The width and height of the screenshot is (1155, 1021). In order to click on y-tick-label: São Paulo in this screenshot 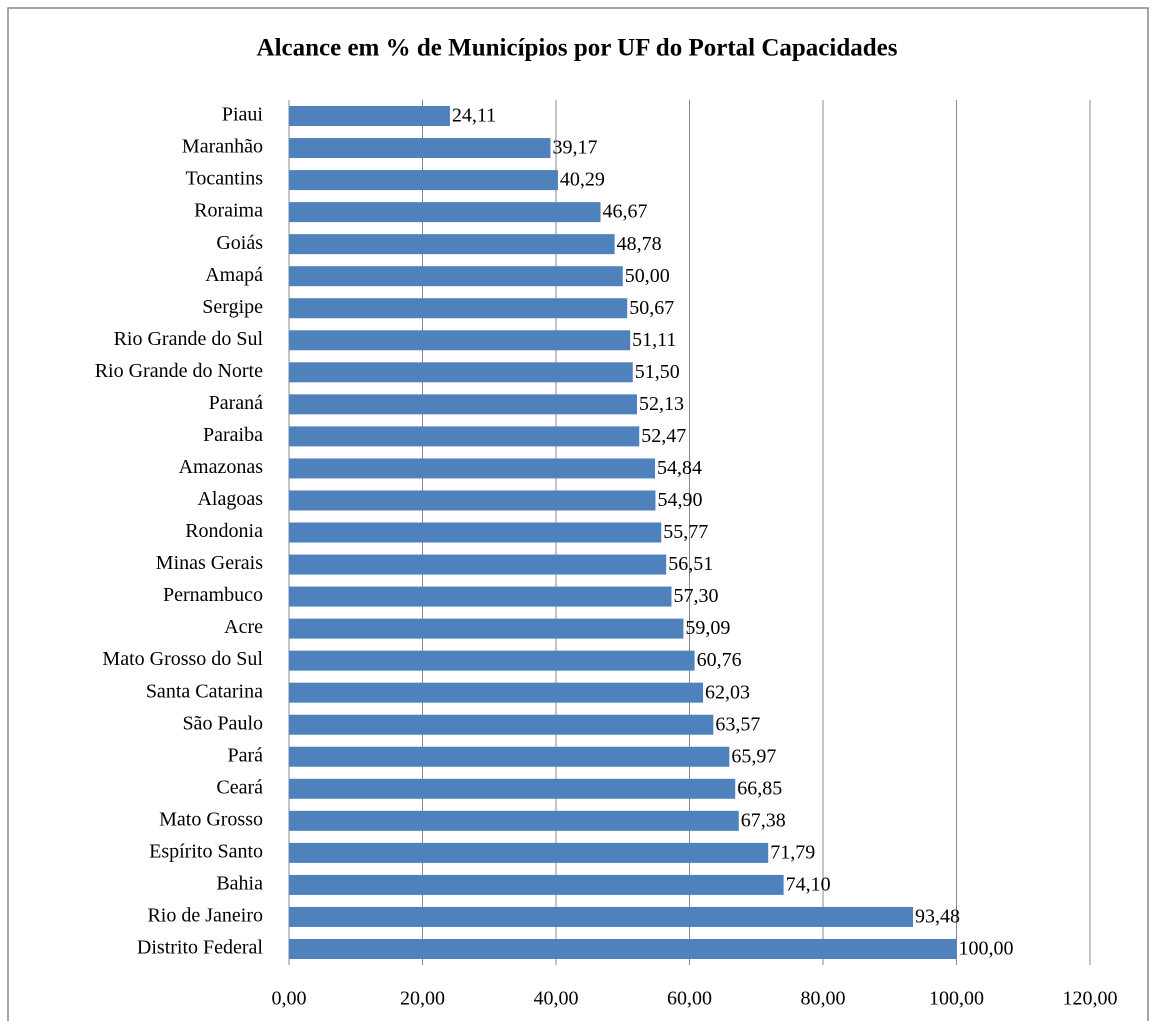, I will do `click(222, 723)`.